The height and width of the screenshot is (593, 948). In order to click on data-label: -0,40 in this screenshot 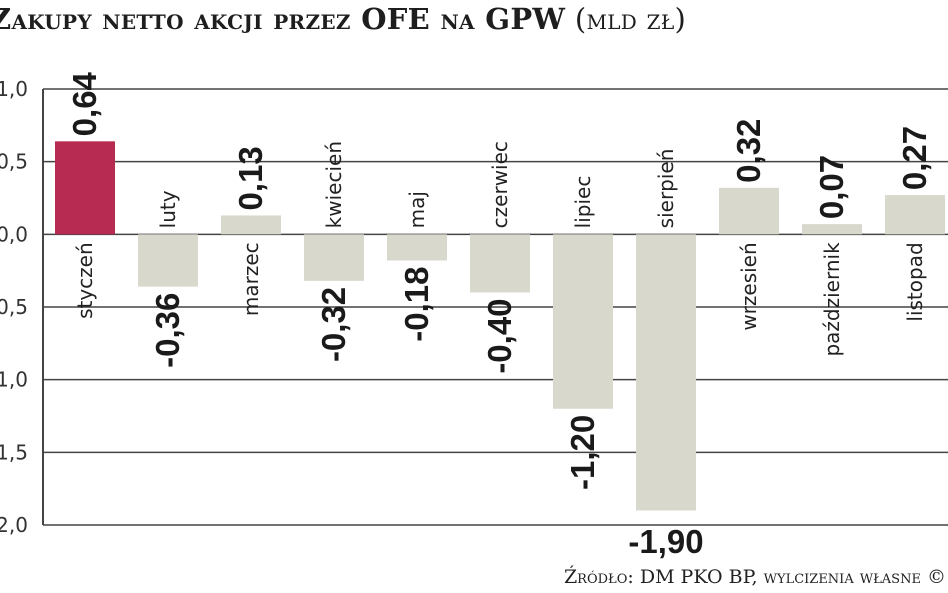, I will do `click(499, 335)`.